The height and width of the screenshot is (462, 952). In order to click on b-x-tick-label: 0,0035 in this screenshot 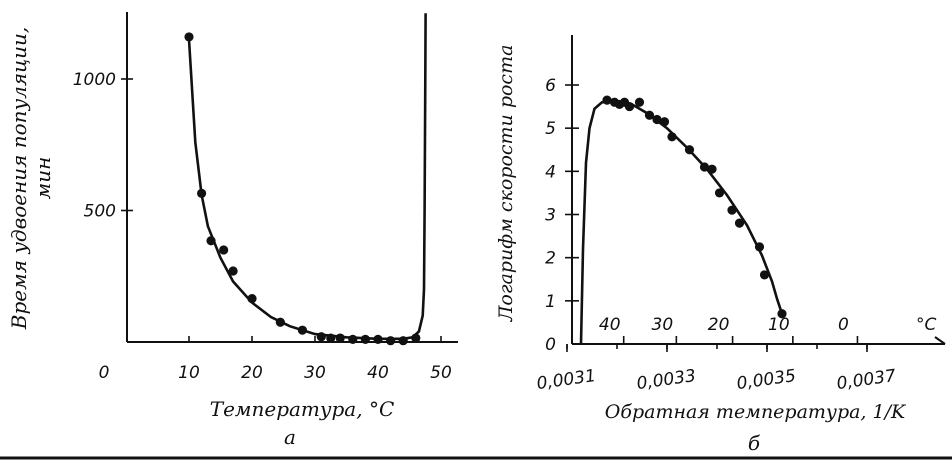, I will do `click(766, 380)`.